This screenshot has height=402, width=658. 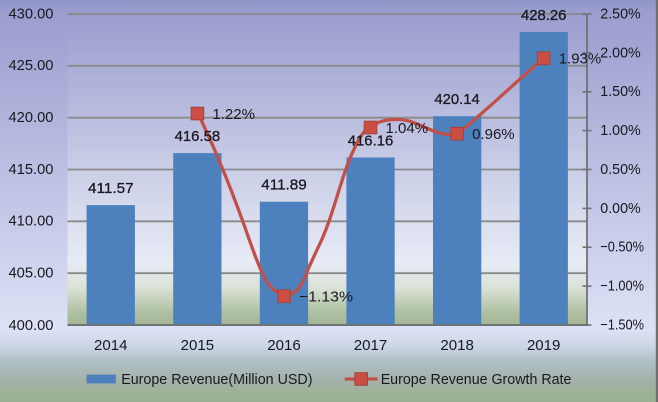 I want to click on svg-text: 428.26, so click(x=544, y=15).